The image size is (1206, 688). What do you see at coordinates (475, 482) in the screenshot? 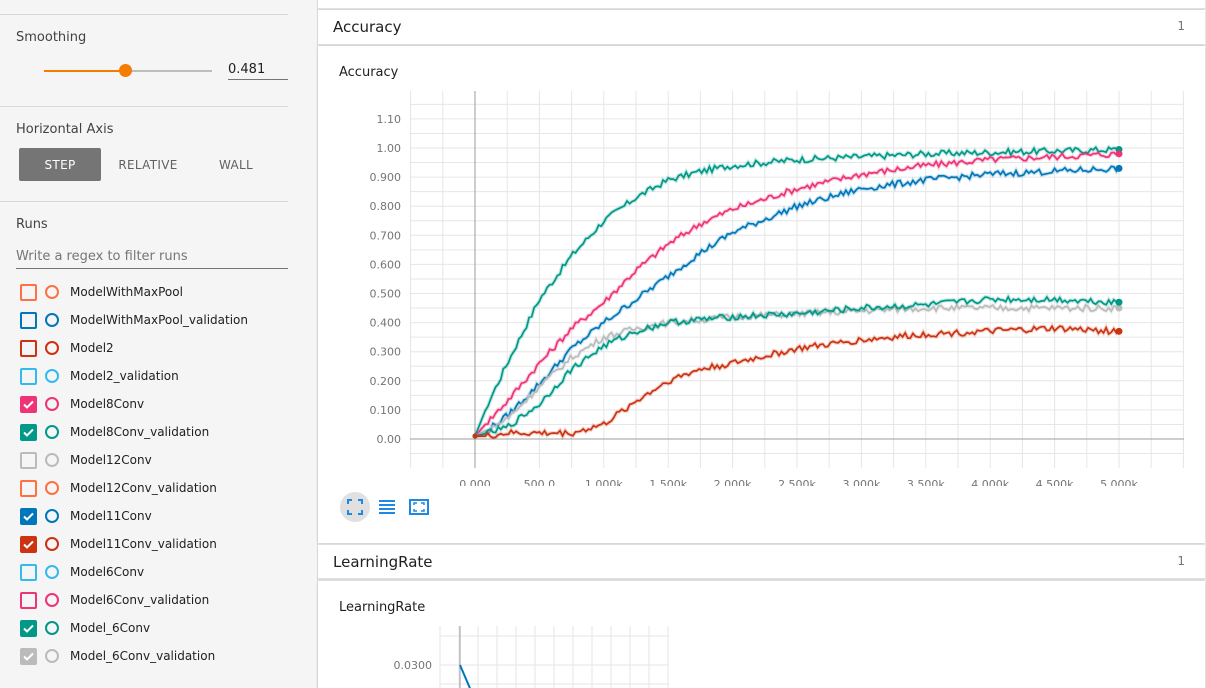
I see `x-tick-label: 0.000` at bounding box center [475, 482].